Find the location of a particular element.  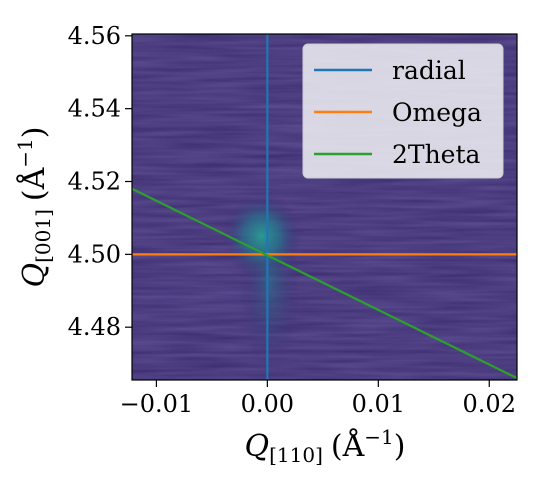

y-axis-label: Q[001](Å−1) is located at coordinates (34, 207).